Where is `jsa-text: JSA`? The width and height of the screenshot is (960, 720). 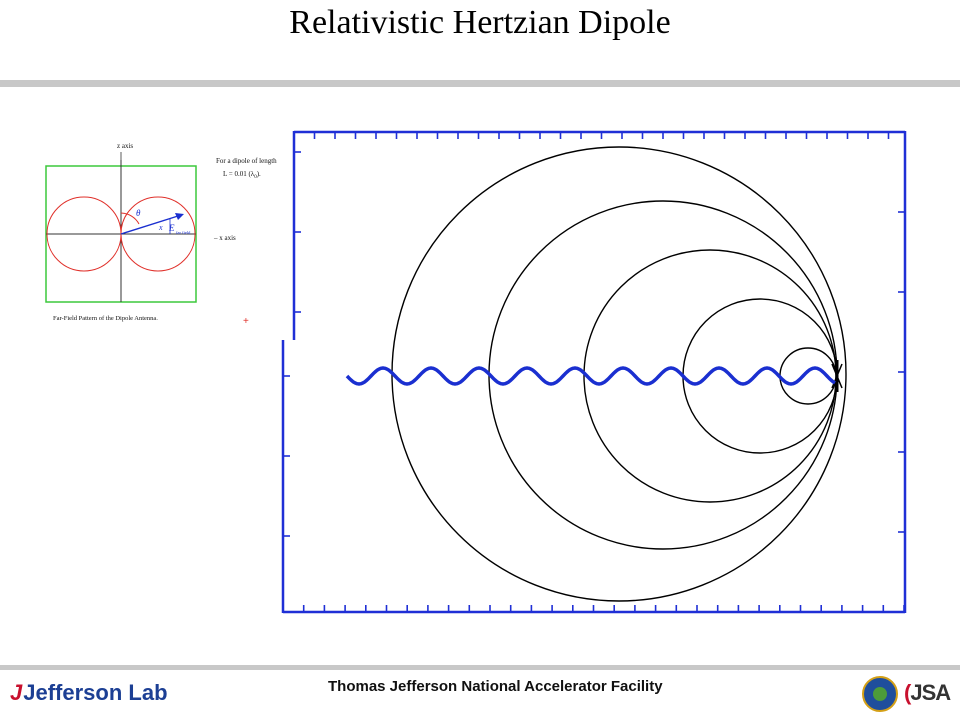 jsa-text: JSA is located at coordinates (930, 692).